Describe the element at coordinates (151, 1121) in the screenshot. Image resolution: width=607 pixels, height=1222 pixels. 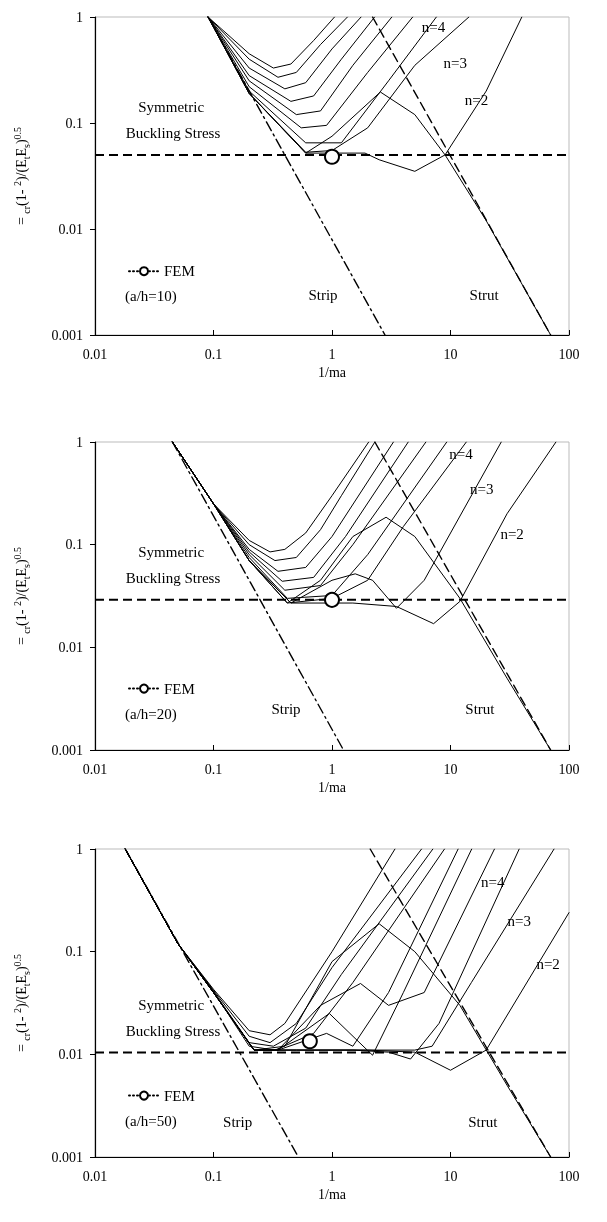
I see `annotation: (a/h=50)` at that location.